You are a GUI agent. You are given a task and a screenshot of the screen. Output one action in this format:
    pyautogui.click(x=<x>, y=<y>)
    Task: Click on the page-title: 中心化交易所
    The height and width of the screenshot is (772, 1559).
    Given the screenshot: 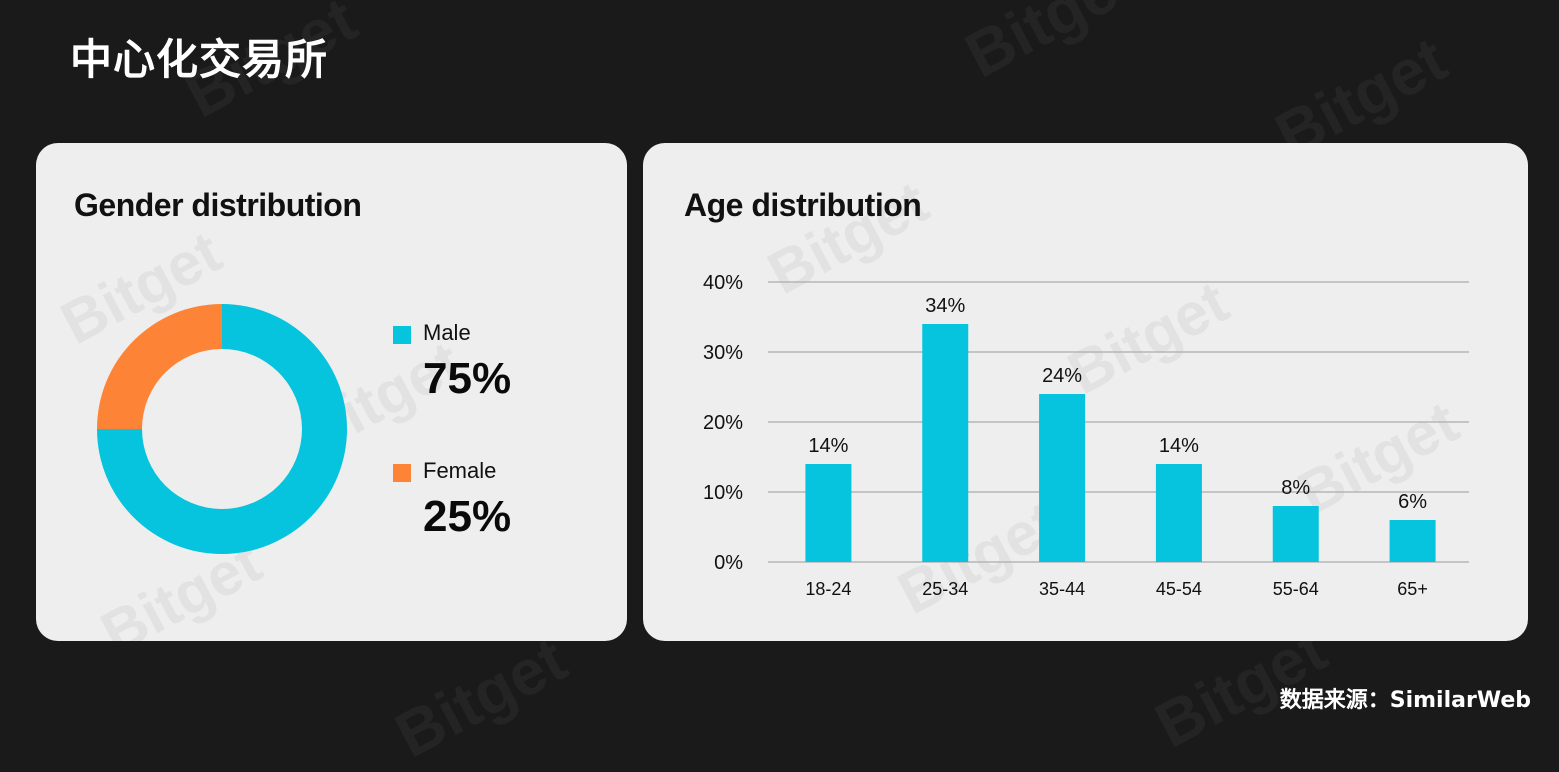 What is the action you would take?
    pyautogui.click(x=199, y=59)
    